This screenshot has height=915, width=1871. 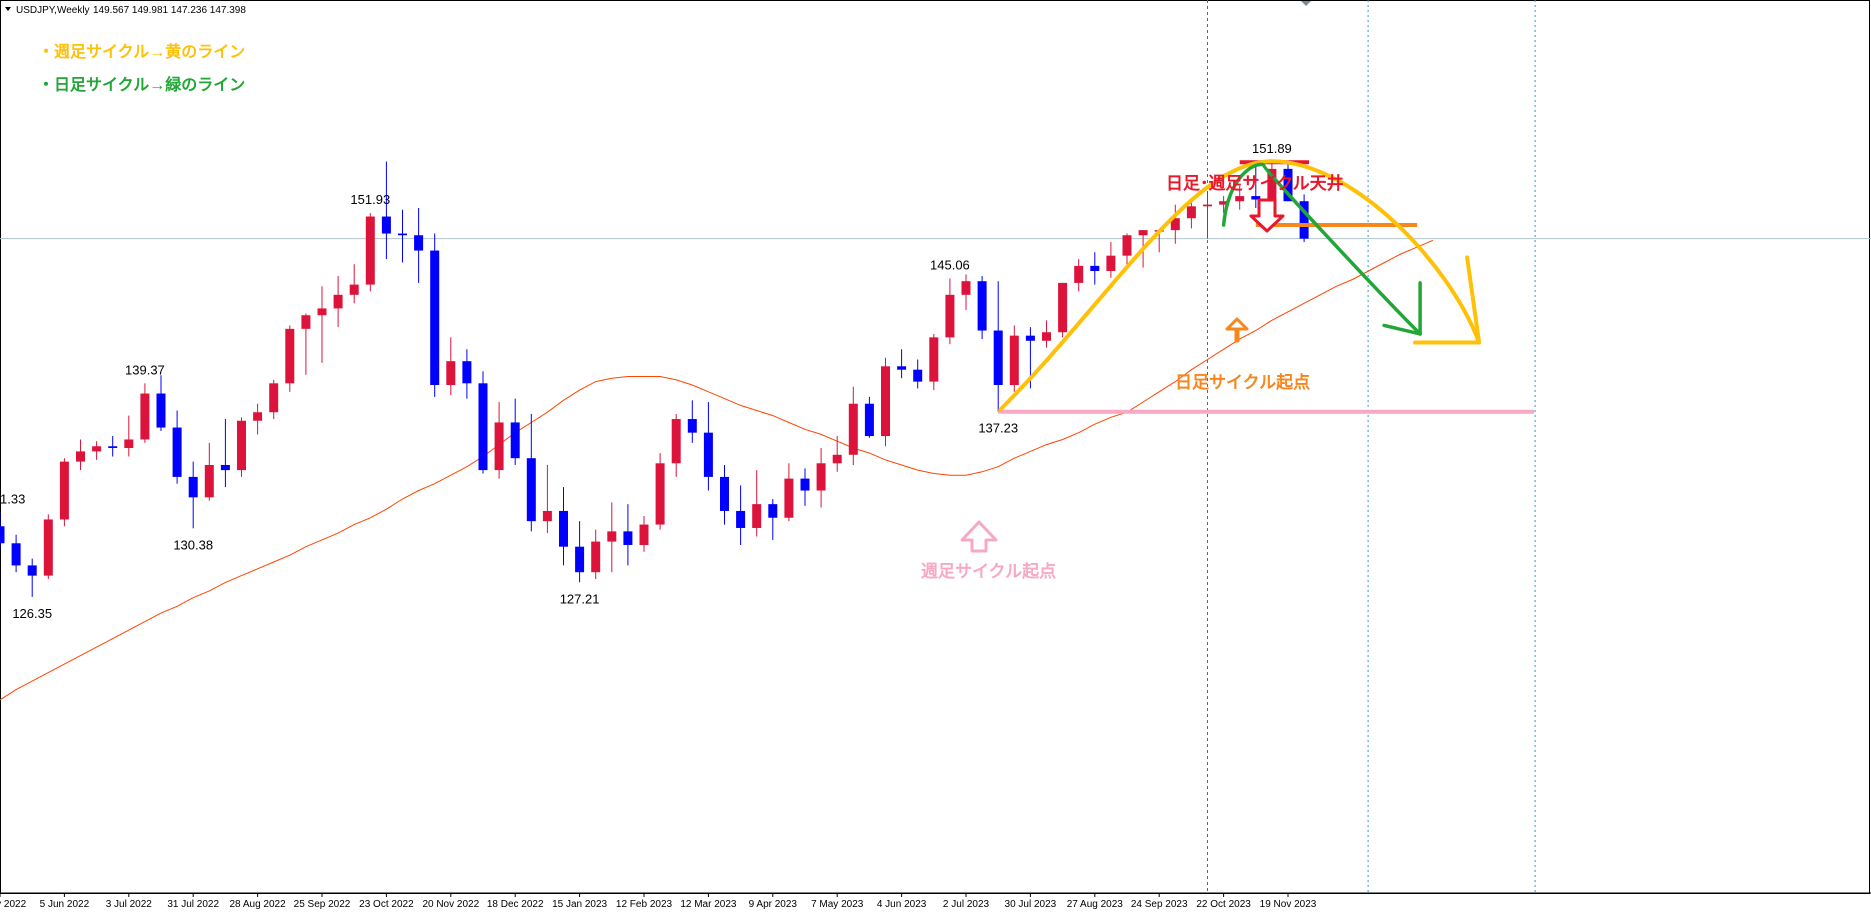 I want to click on cycle-drawings, so click(x=1240, y=285).